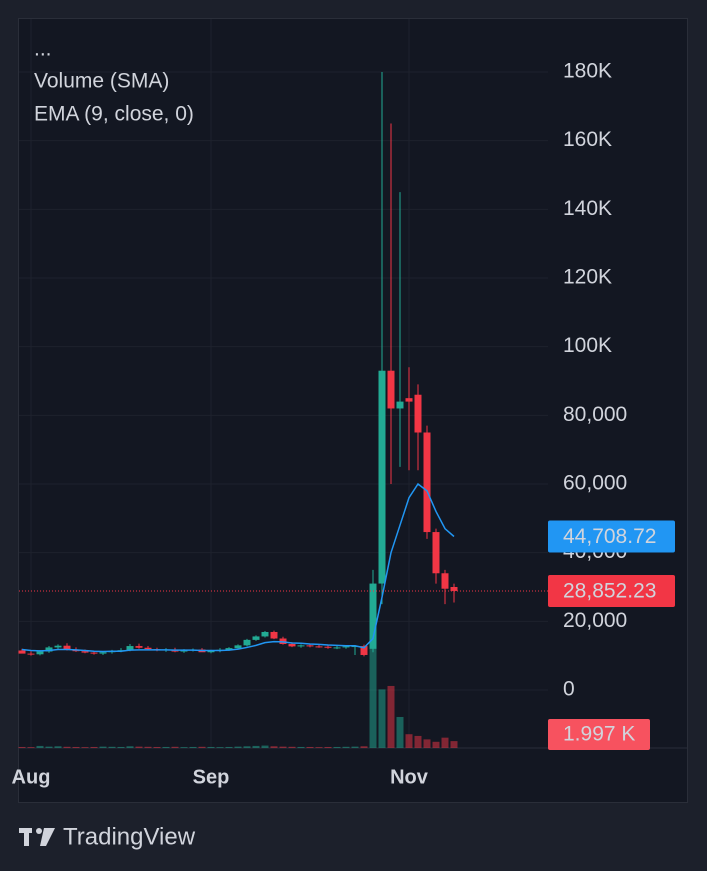  Describe the element at coordinates (587, 71) in the screenshot. I see `y-tick-label: 180K` at that location.